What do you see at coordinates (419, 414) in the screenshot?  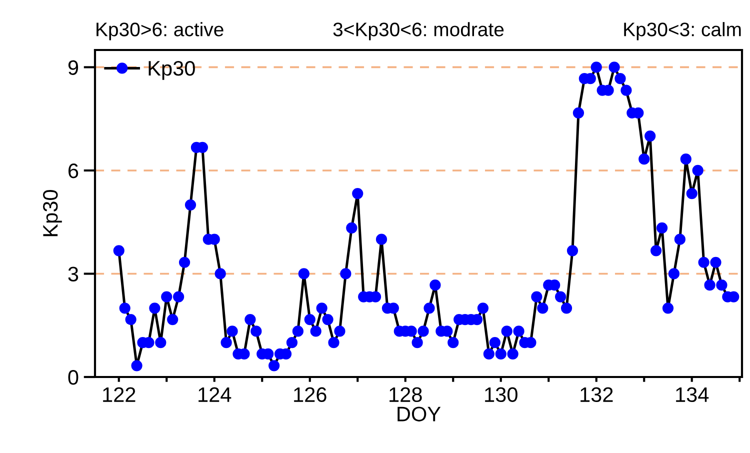 I see `x-axis-title: DOY` at bounding box center [419, 414].